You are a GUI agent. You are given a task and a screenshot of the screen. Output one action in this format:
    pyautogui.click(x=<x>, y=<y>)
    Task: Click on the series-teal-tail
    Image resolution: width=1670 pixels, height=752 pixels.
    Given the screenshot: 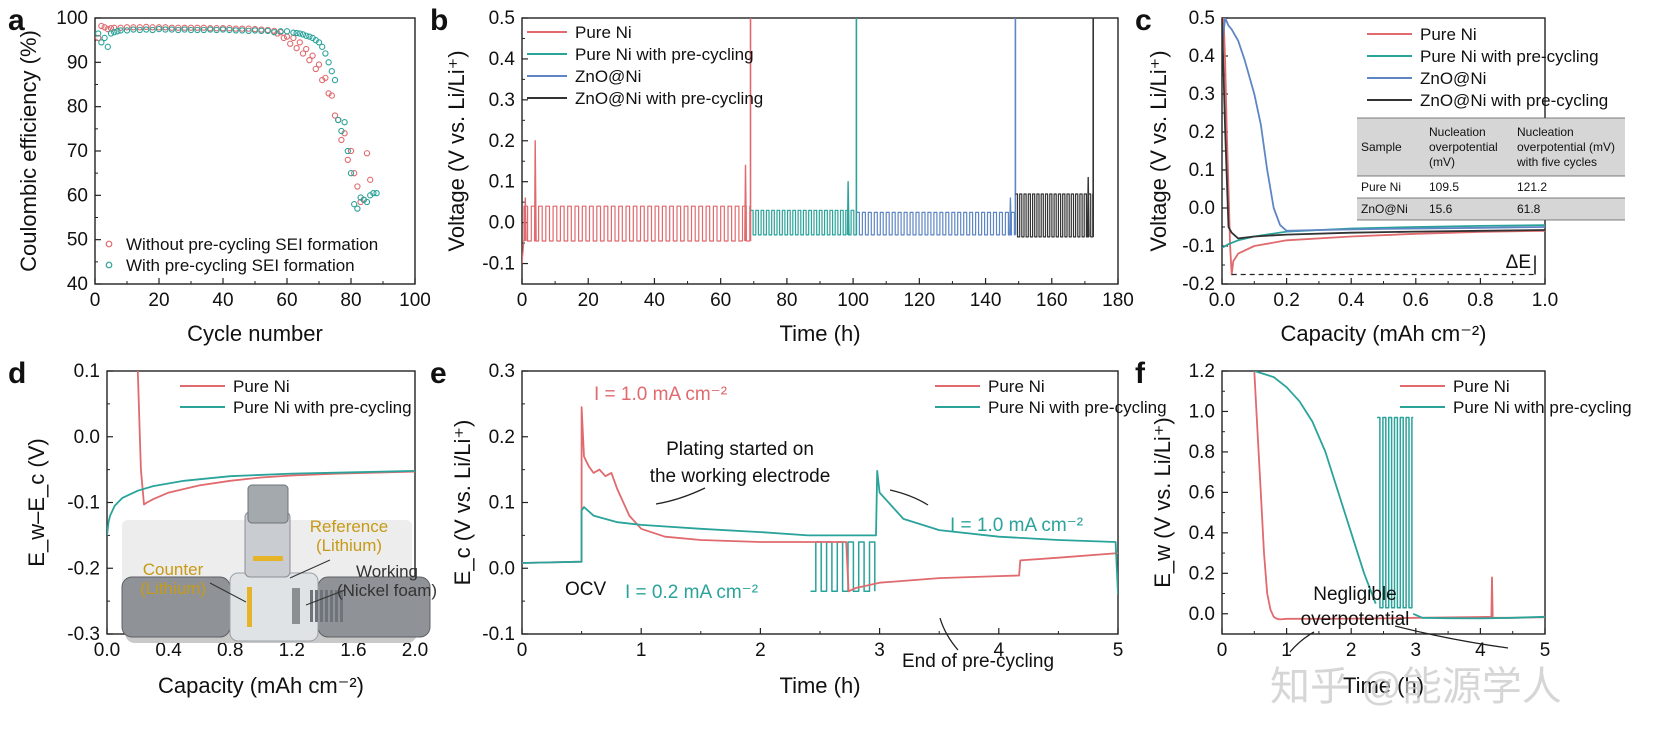 What is the action you would take?
    pyautogui.click(x=1478, y=616)
    